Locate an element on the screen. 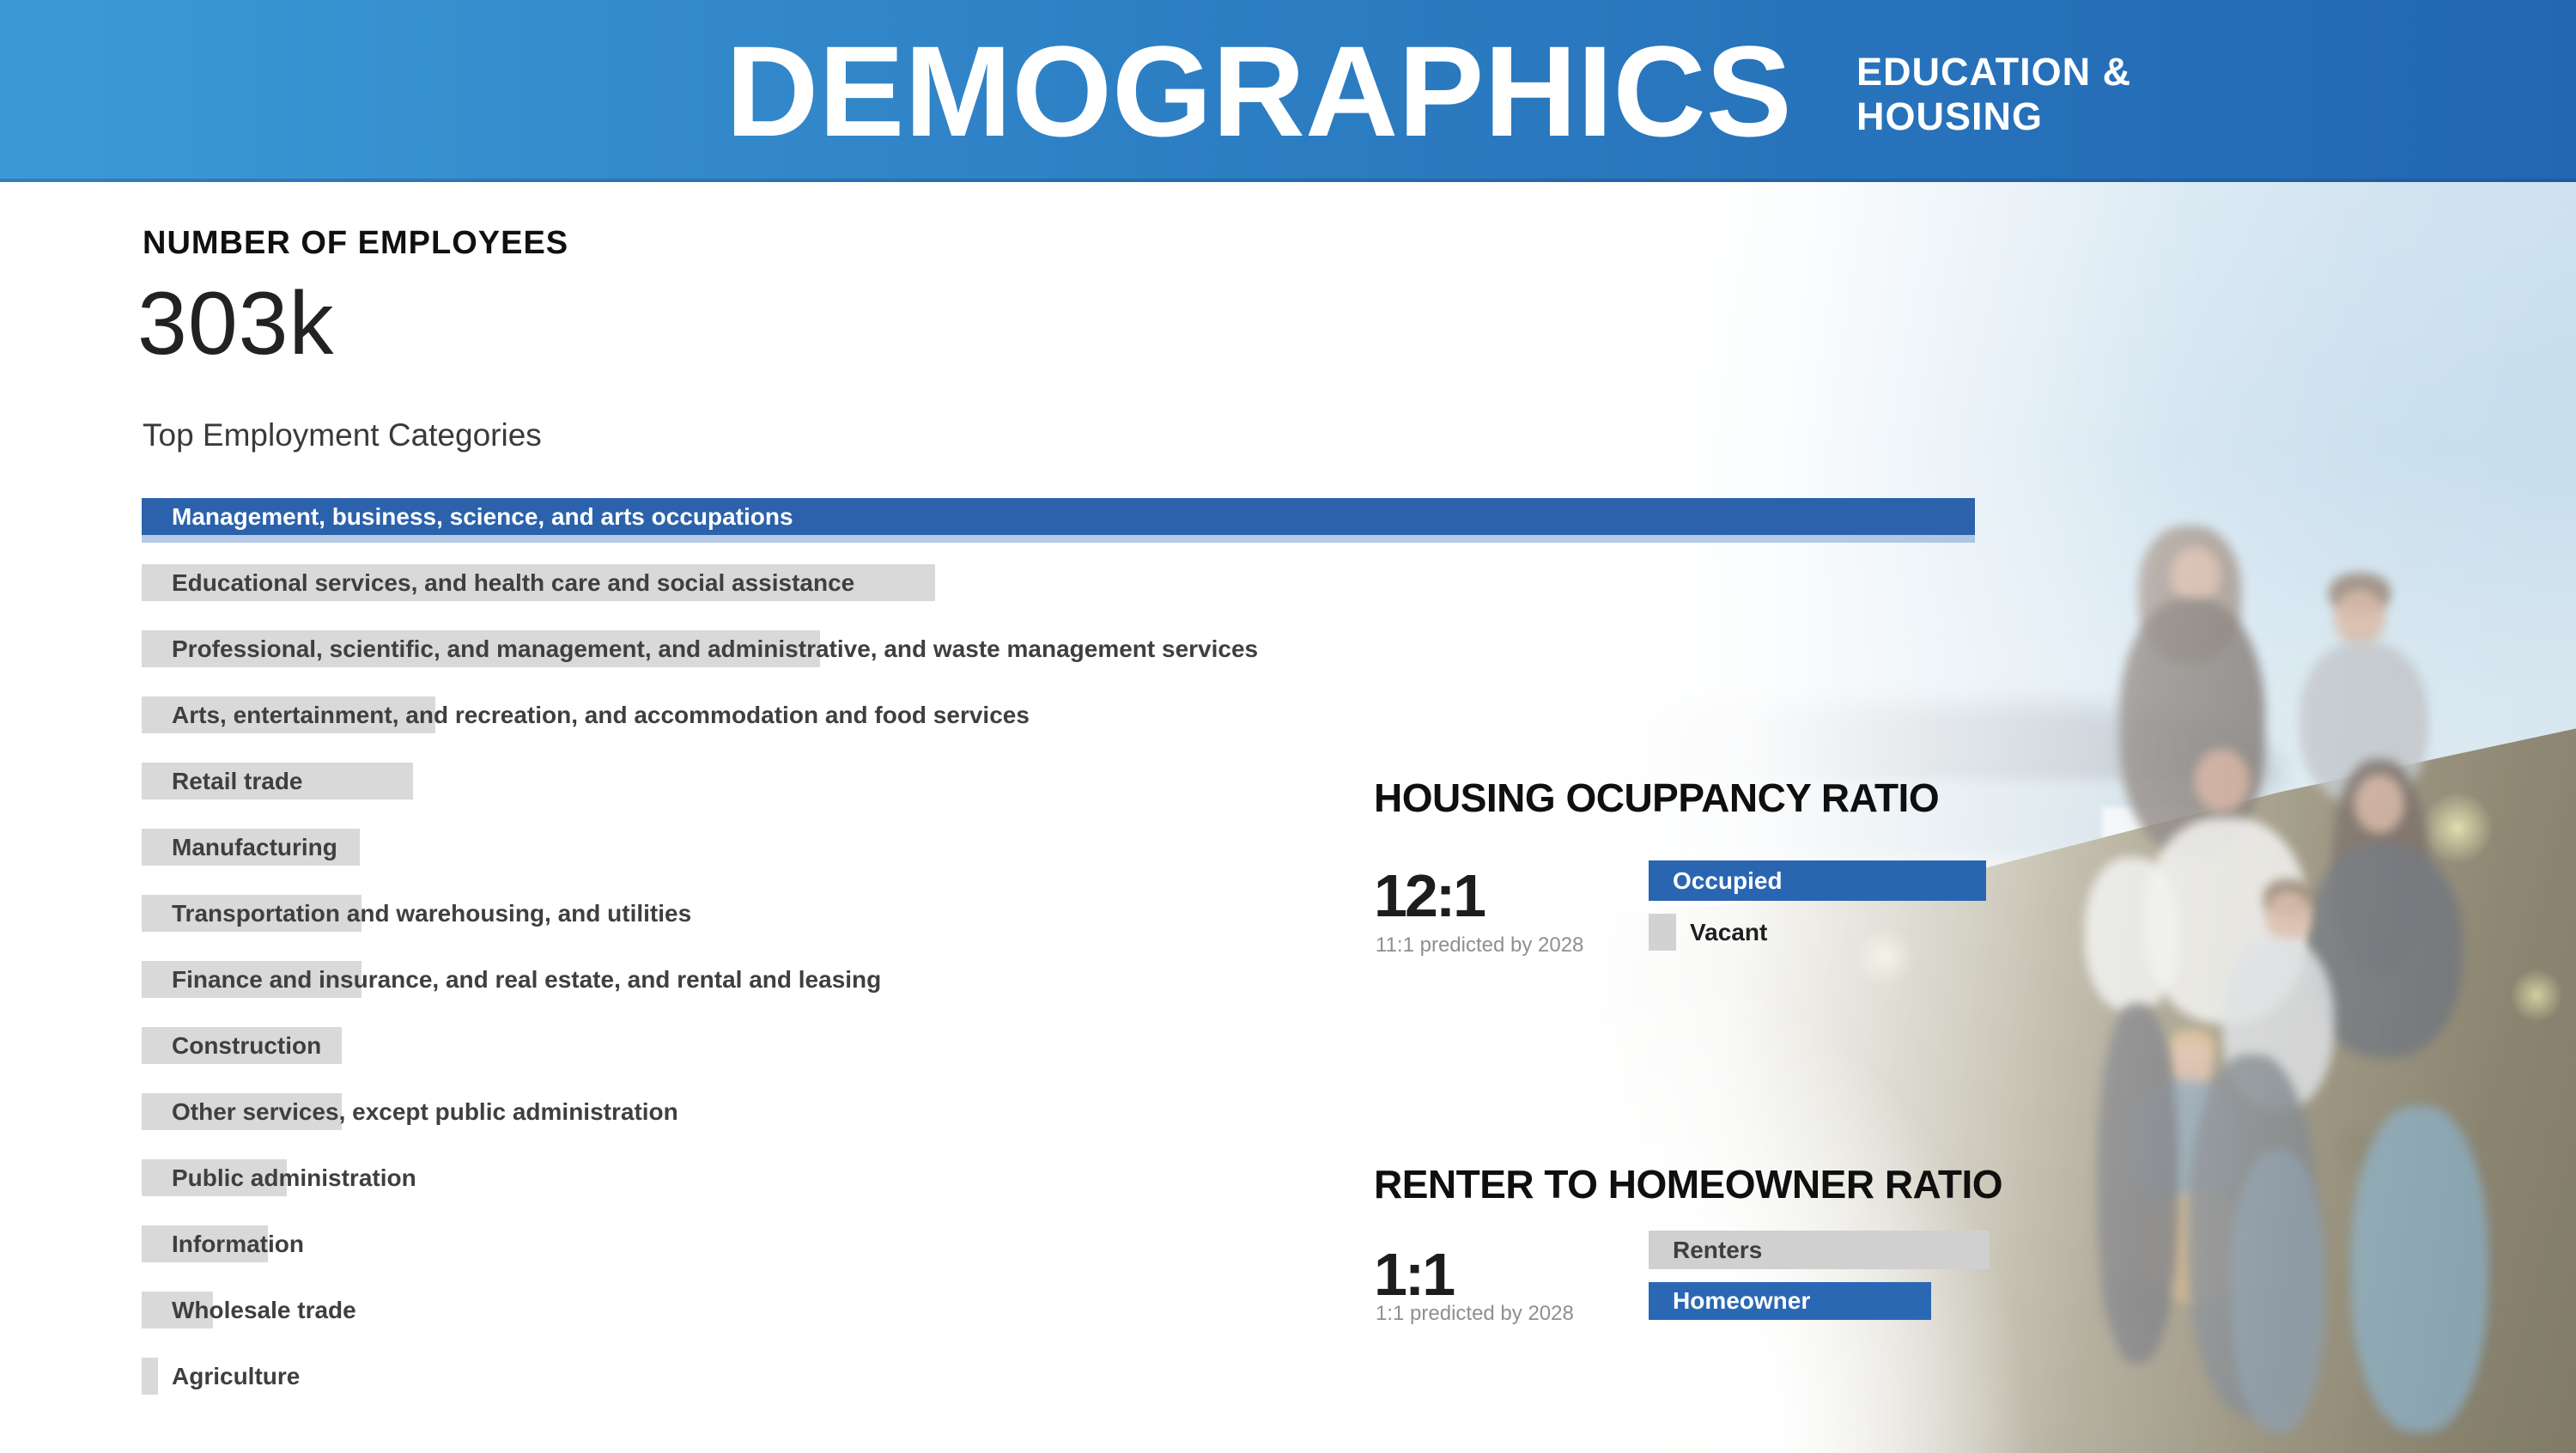 This screenshot has height=1453, width=2576. banner: DEMOGRAPHICS EDUCATION & HOUSING is located at coordinates (1288, 91).